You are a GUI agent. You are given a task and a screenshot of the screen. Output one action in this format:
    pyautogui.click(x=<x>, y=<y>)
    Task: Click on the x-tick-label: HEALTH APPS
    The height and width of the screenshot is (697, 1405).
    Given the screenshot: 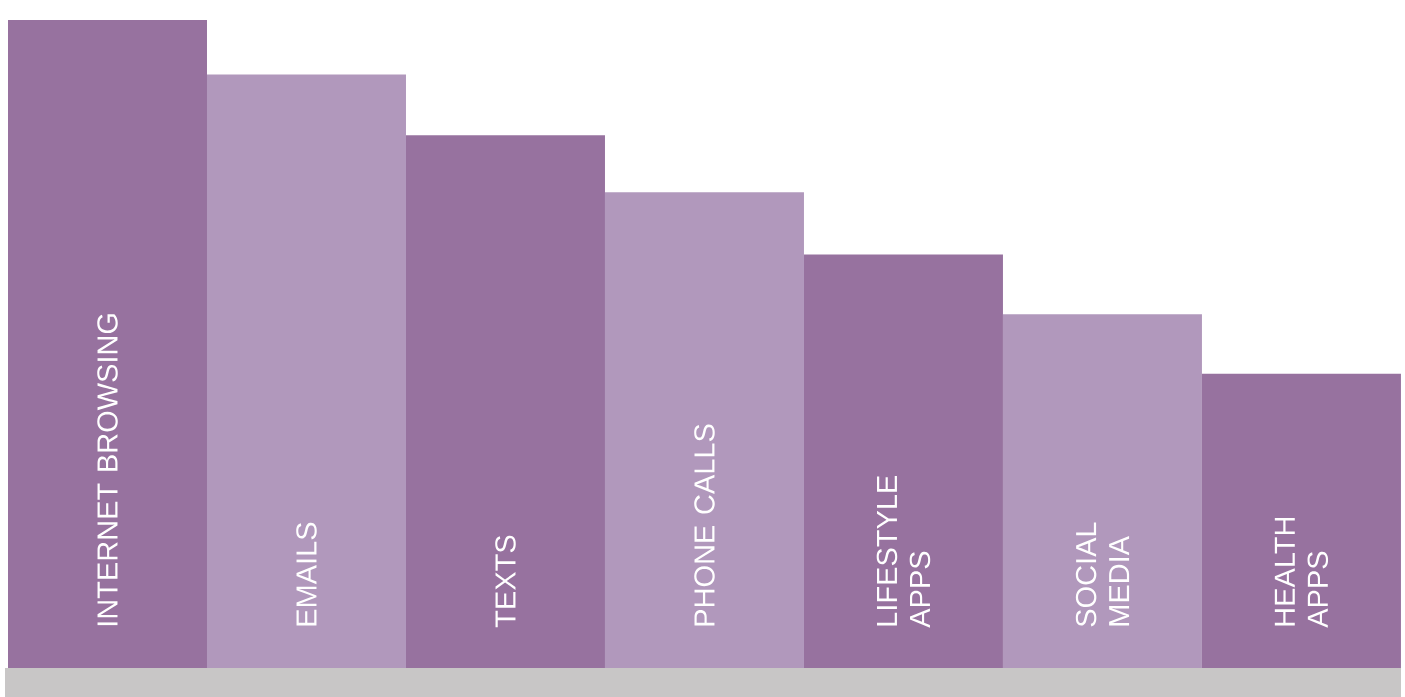 What is the action you would take?
    pyautogui.click(x=1301, y=572)
    